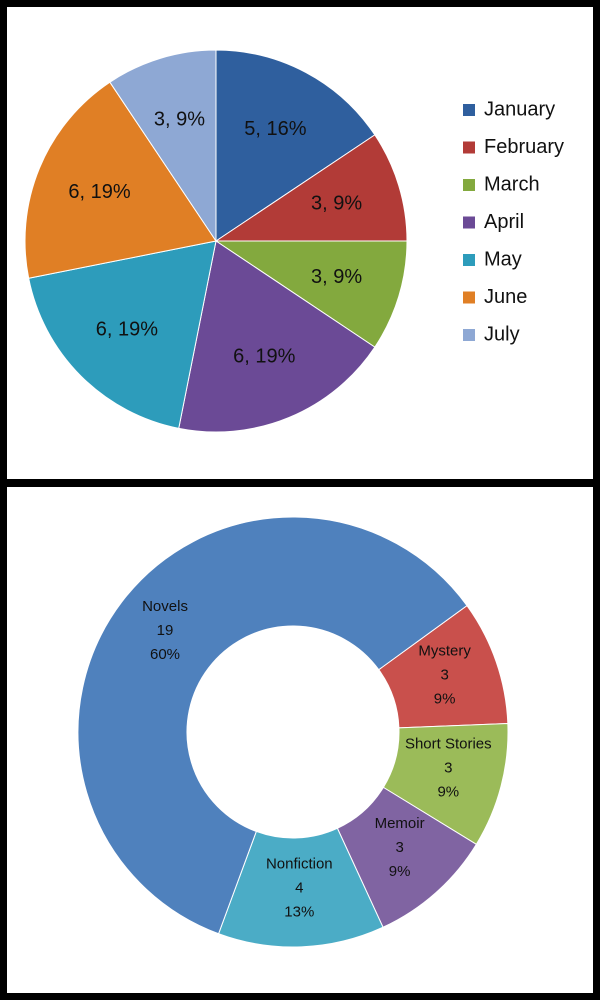 Image resolution: width=600 pixels, height=1000 pixels. What do you see at coordinates (179, 120) in the screenshot?
I see `pie-data-label-july: 3, 9%` at bounding box center [179, 120].